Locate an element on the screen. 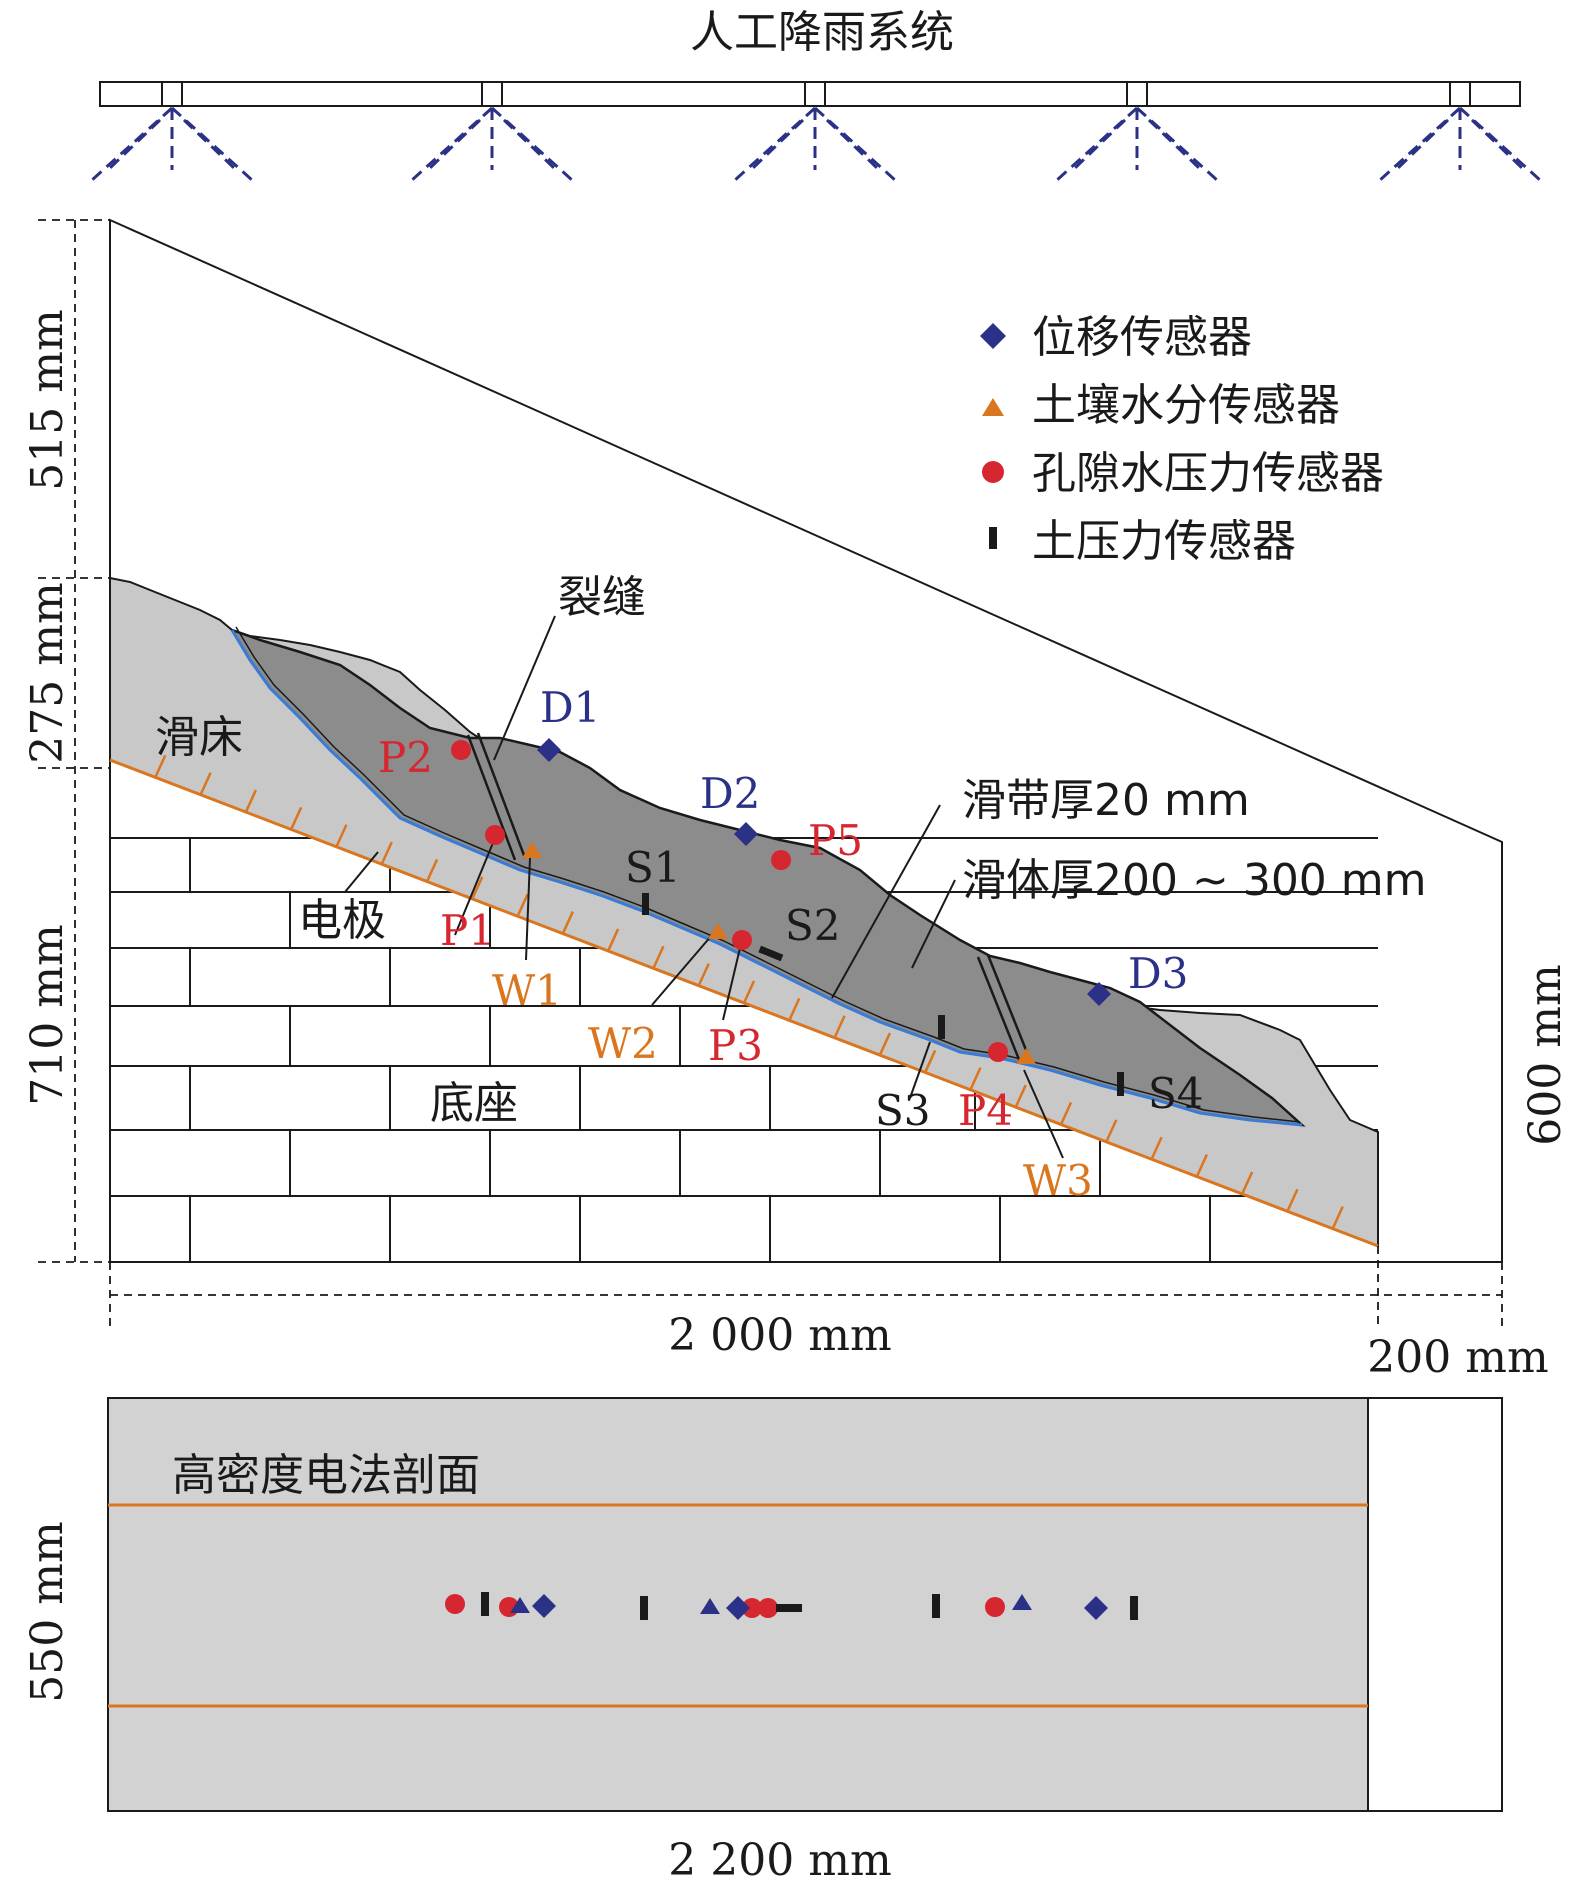  nozzle-group is located at coordinates (816, 131).